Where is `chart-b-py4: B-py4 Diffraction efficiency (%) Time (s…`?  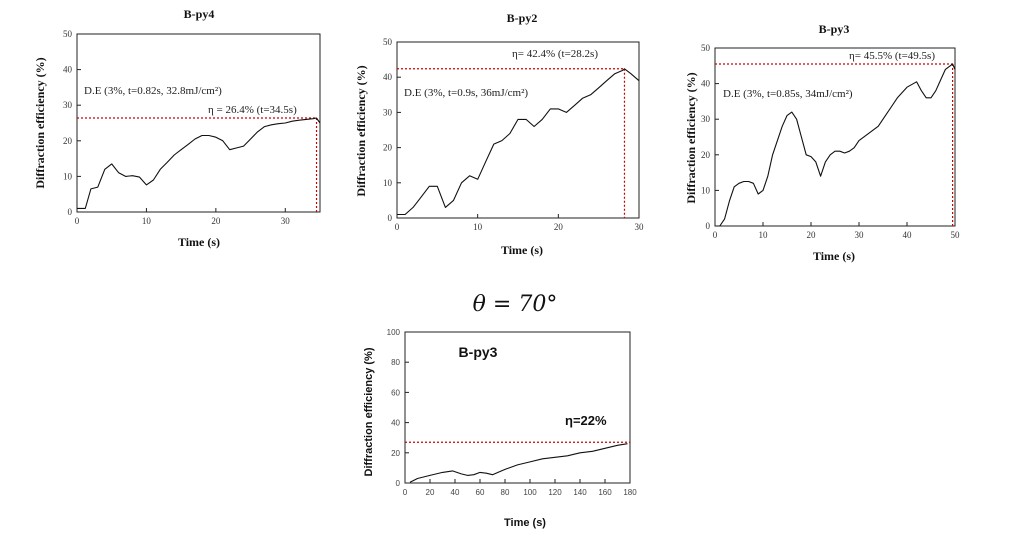 chart-b-py4: B-py4 Diffraction efficiency (%) Time (s… is located at coordinates (177, 128).